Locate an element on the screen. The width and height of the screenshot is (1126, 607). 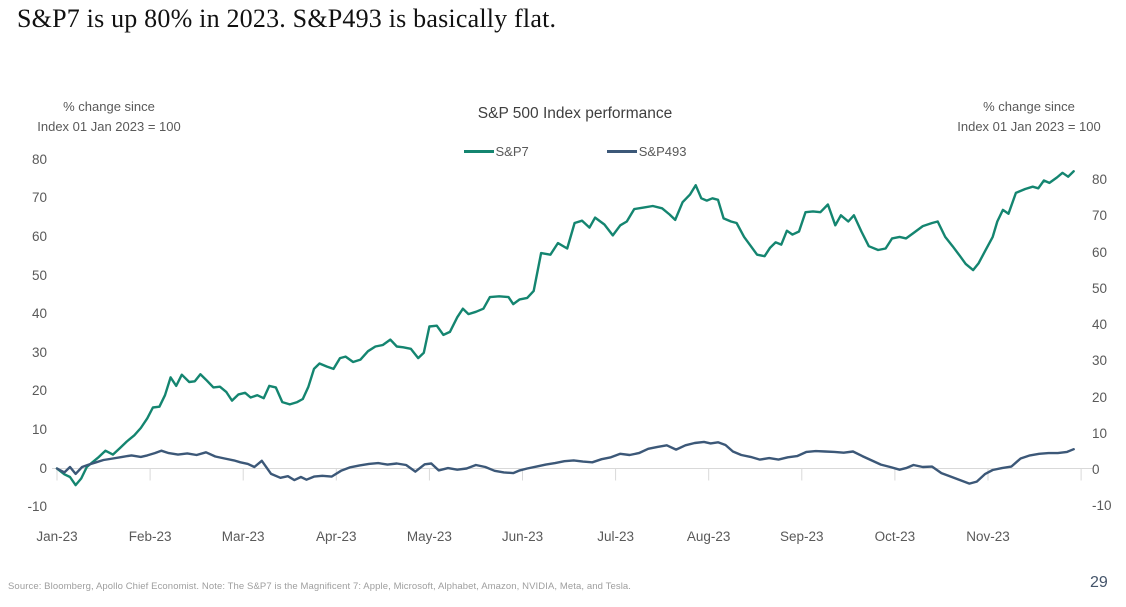
page-number: 29 is located at coordinates (1099, 582).